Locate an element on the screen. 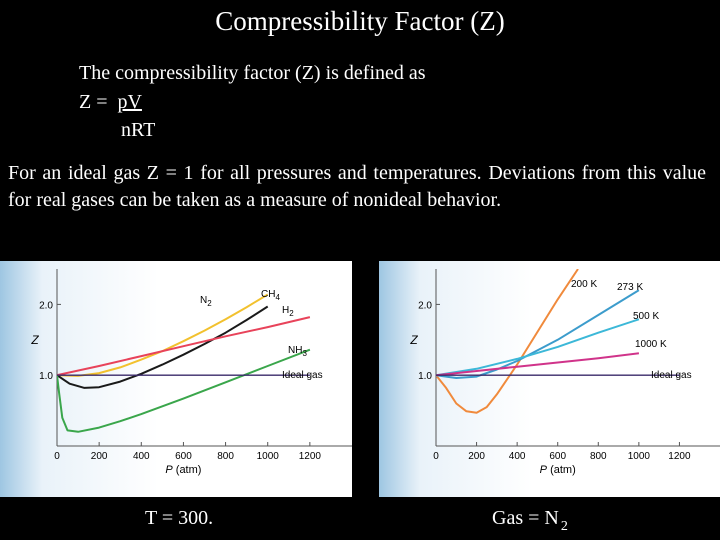  series-line-h2 is located at coordinates (184, 346).